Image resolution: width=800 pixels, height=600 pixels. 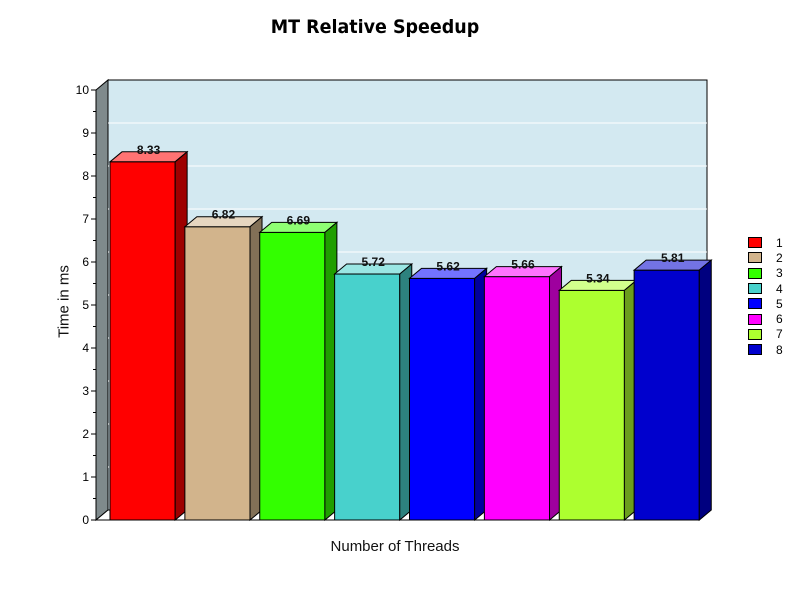 I want to click on data-label-4: 5.72, so click(x=374, y=262).